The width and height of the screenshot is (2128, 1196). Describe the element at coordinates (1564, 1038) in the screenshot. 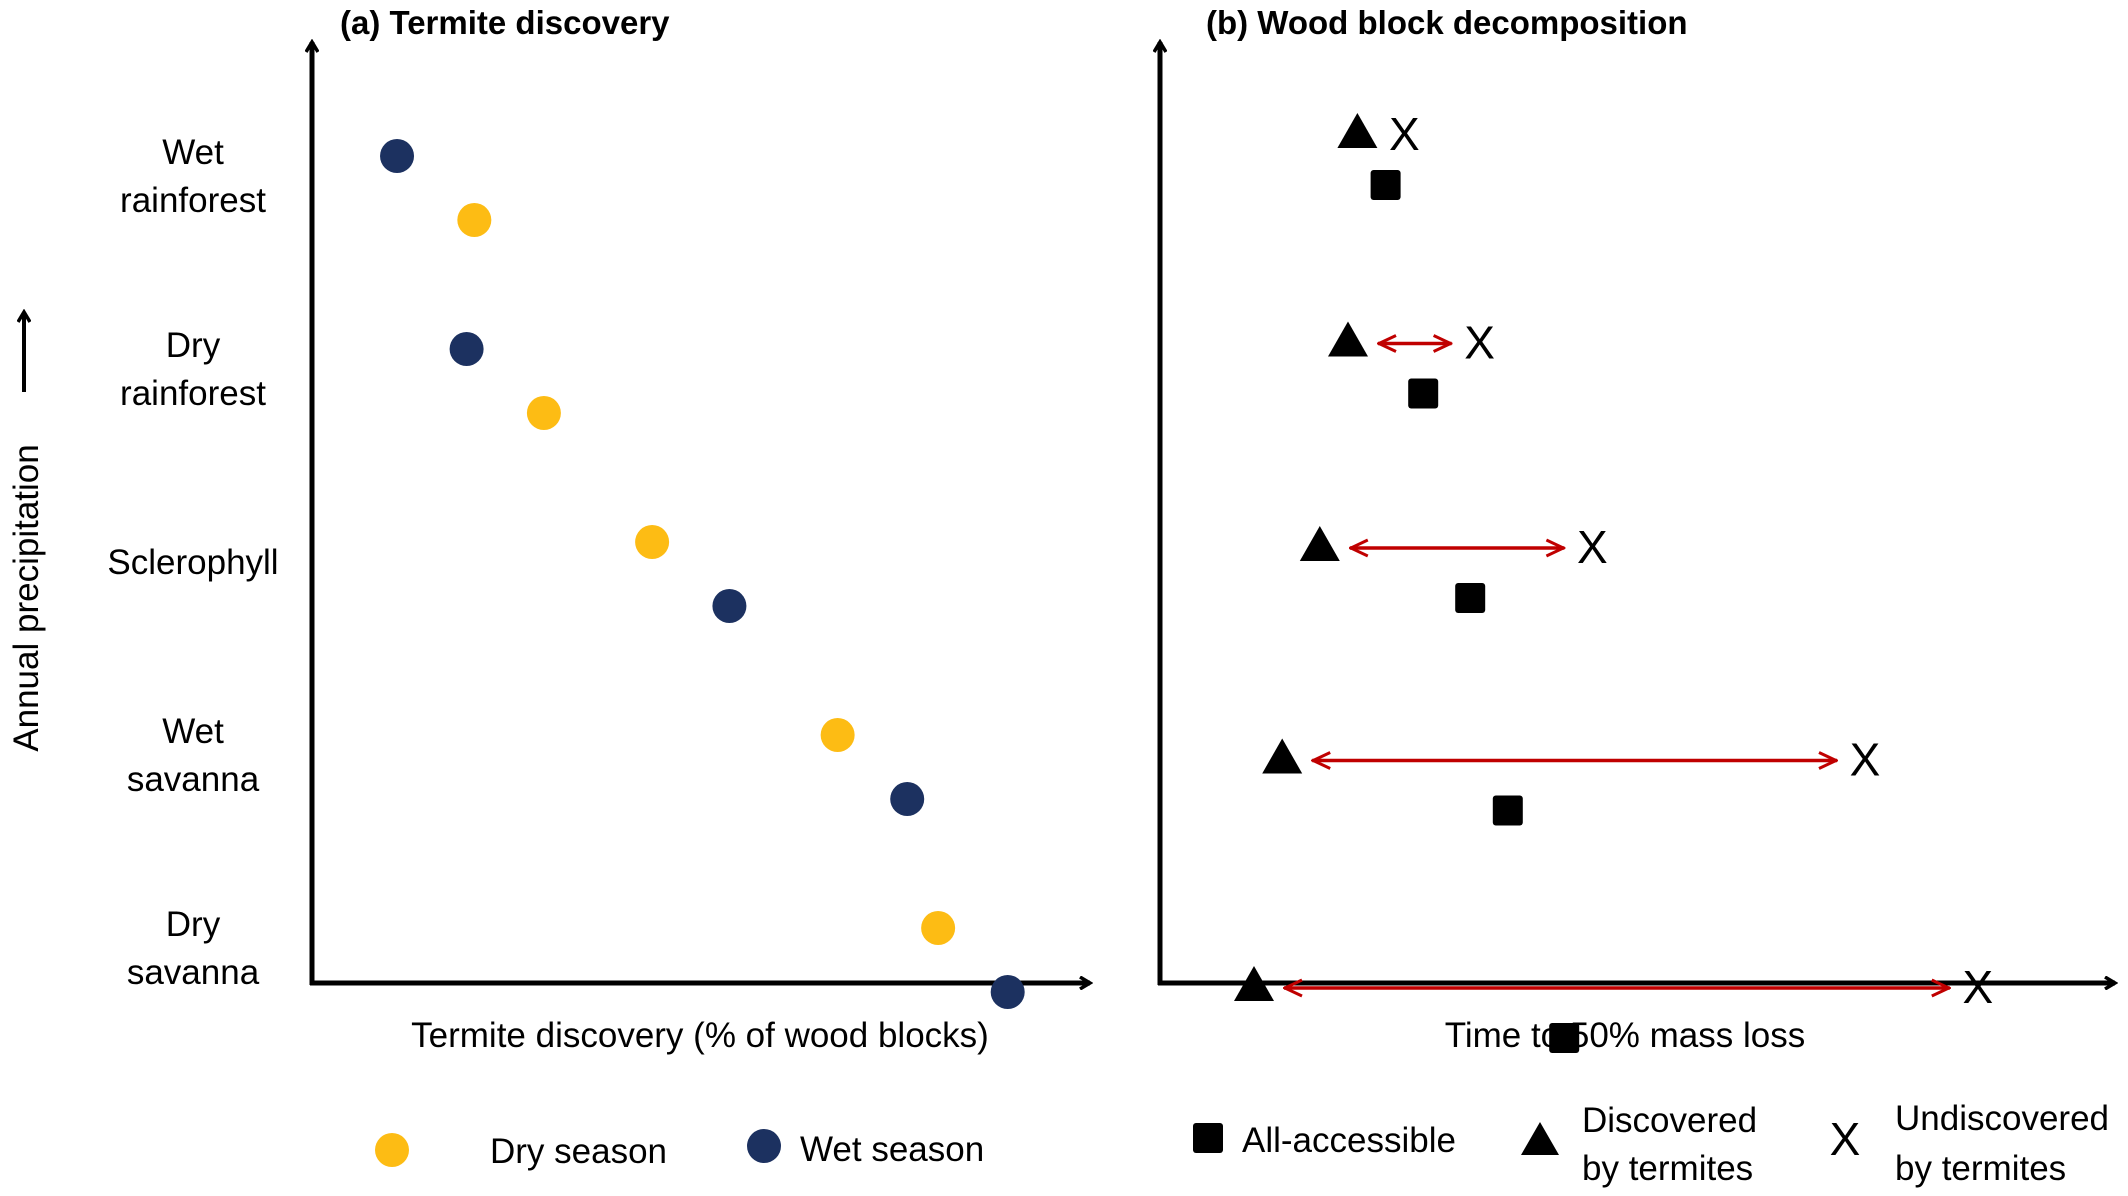

I see `square-all-accessible-dry-savanna` at that location.